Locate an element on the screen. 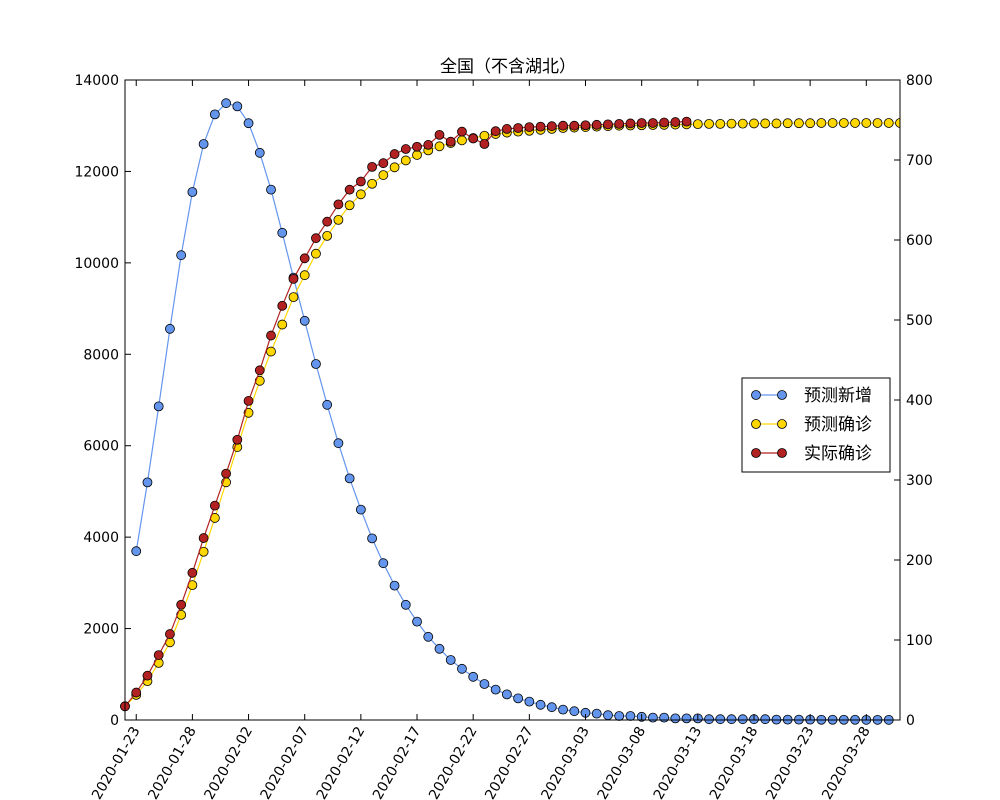 This screenshot has height=800, width=1000. y-left-tick-label: 0 is located at coordinates (114, 721).